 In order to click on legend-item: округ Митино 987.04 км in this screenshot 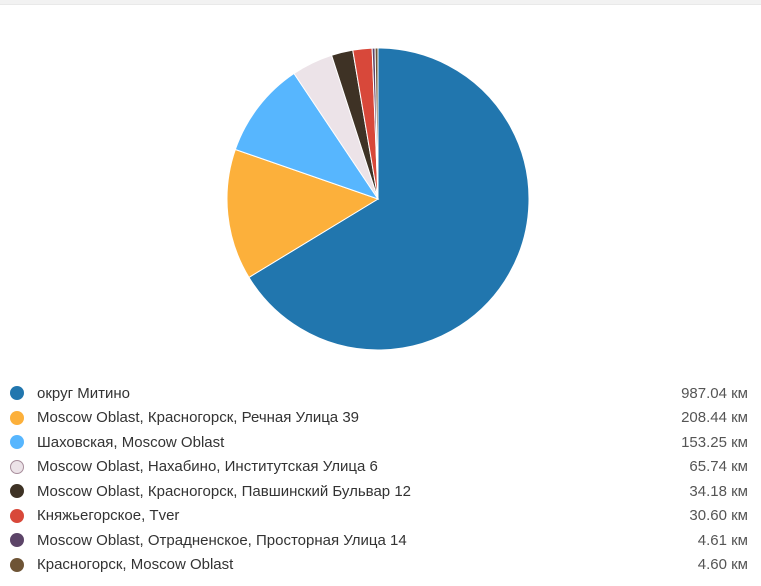, I will do `click(380, 393)`.